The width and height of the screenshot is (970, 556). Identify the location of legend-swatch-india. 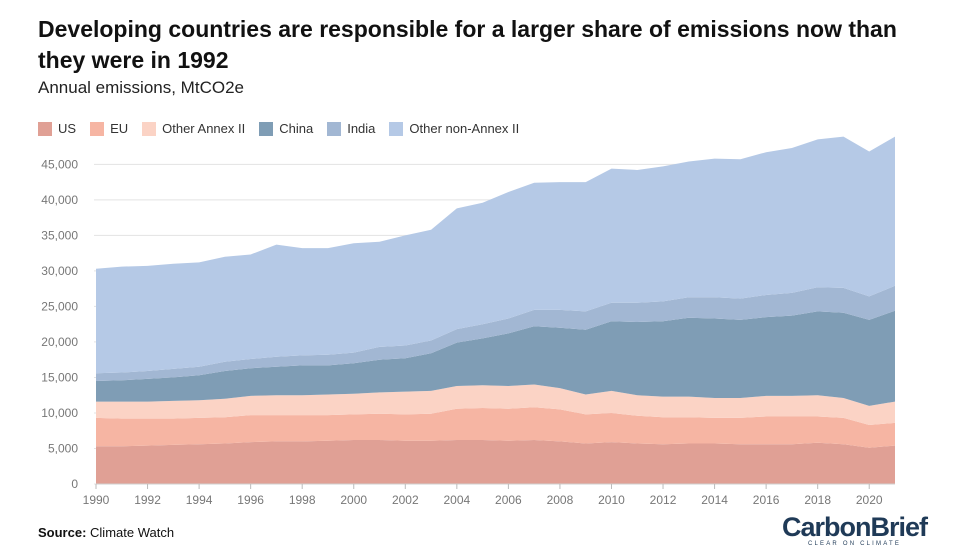
(334, 128).